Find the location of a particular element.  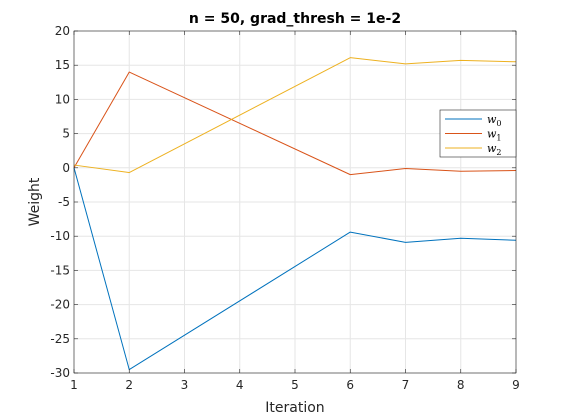

y-axis-title: Weight is located at coordinates (35, 201).